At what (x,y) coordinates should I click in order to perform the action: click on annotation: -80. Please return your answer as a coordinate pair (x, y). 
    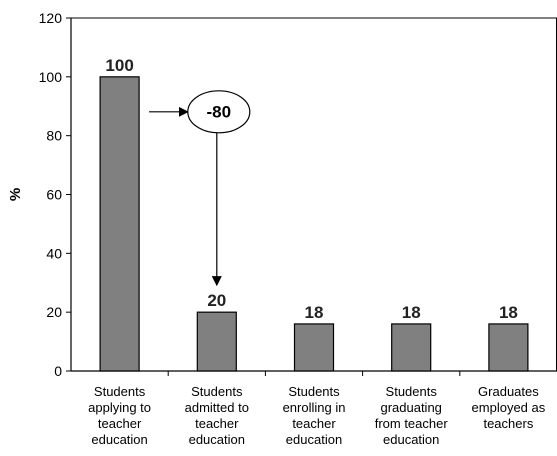
    Looking at the image, I should click on (200, 188).